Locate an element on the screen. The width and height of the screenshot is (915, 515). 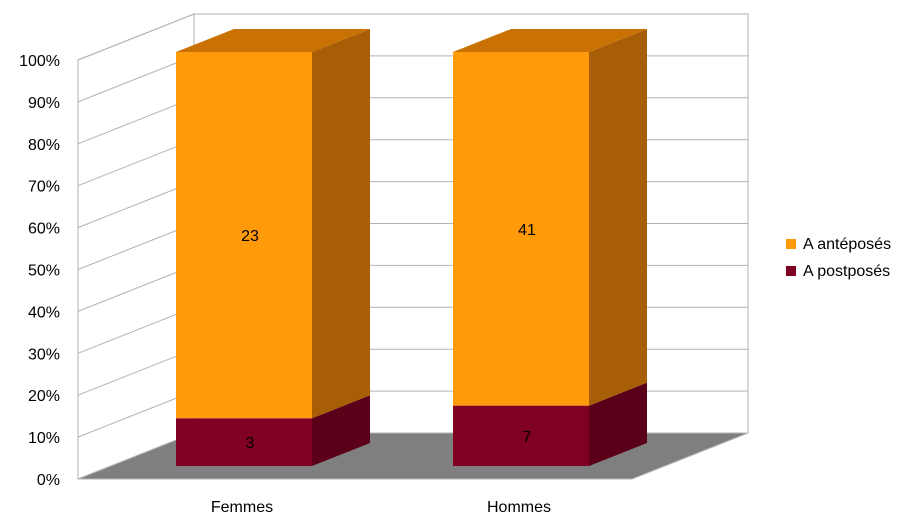
x-category-label: Femmes is located at coordinates (242, 507).